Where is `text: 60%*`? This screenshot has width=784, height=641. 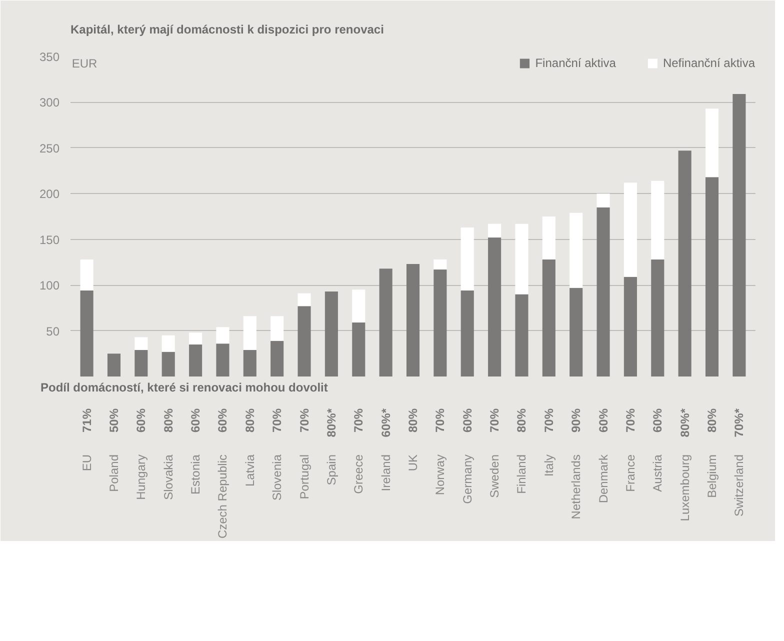
text: 60%* is located at coordinates (385, 423).